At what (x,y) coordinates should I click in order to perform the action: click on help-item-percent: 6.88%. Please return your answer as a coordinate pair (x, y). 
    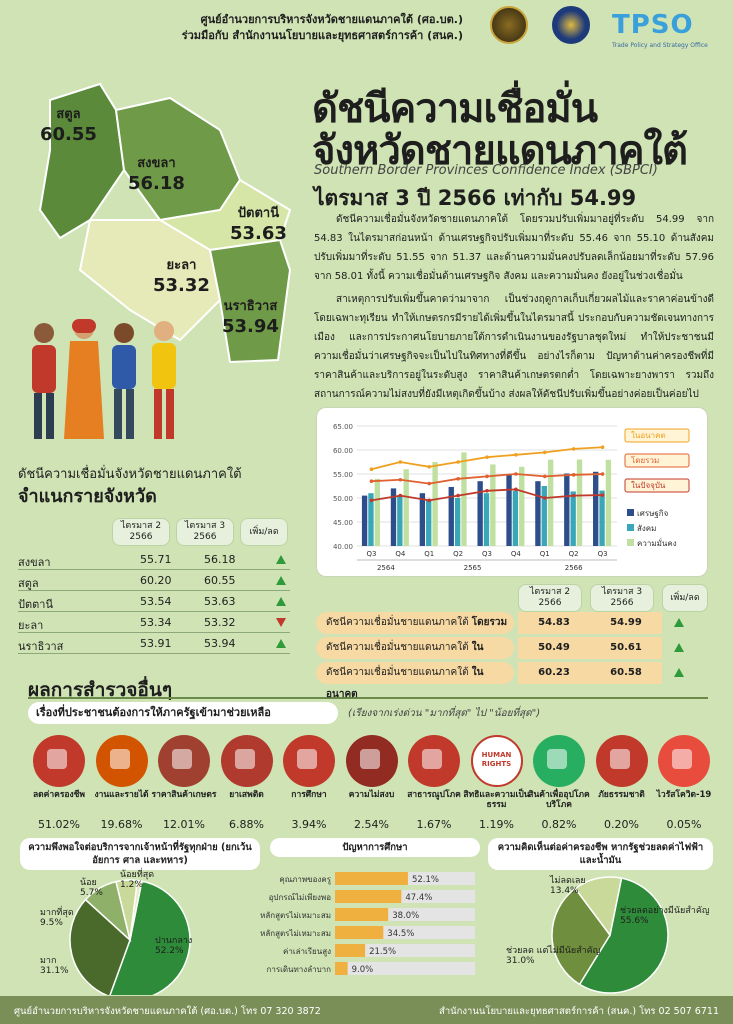
    Looking at the image, I should click on (246, 824).